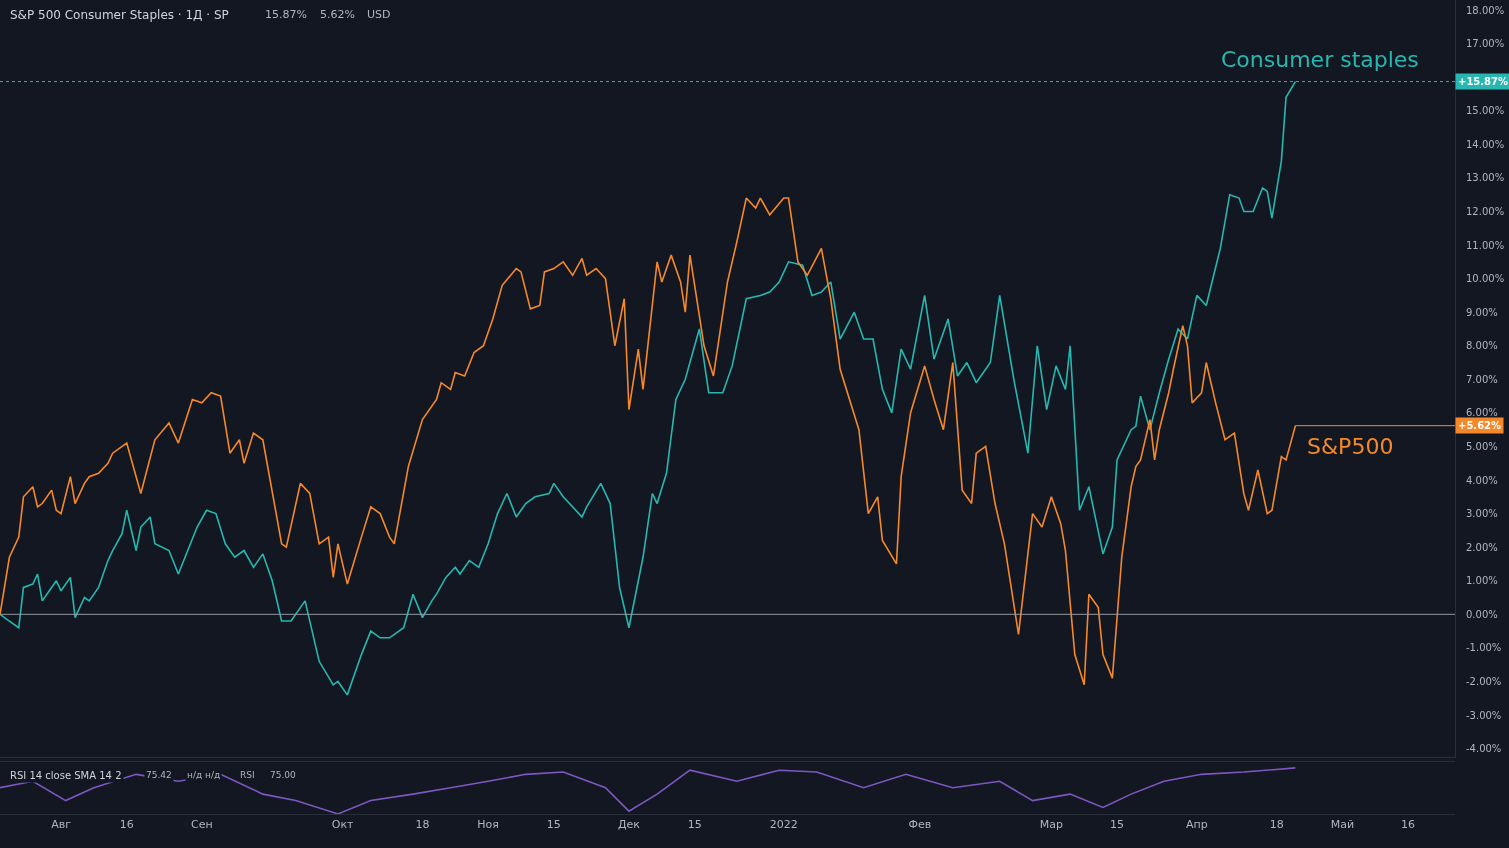 The image size is (1509, 848). Describe the element at coordinates (247, 775) in the screenshot. I see `annotation: RSI` at that location.